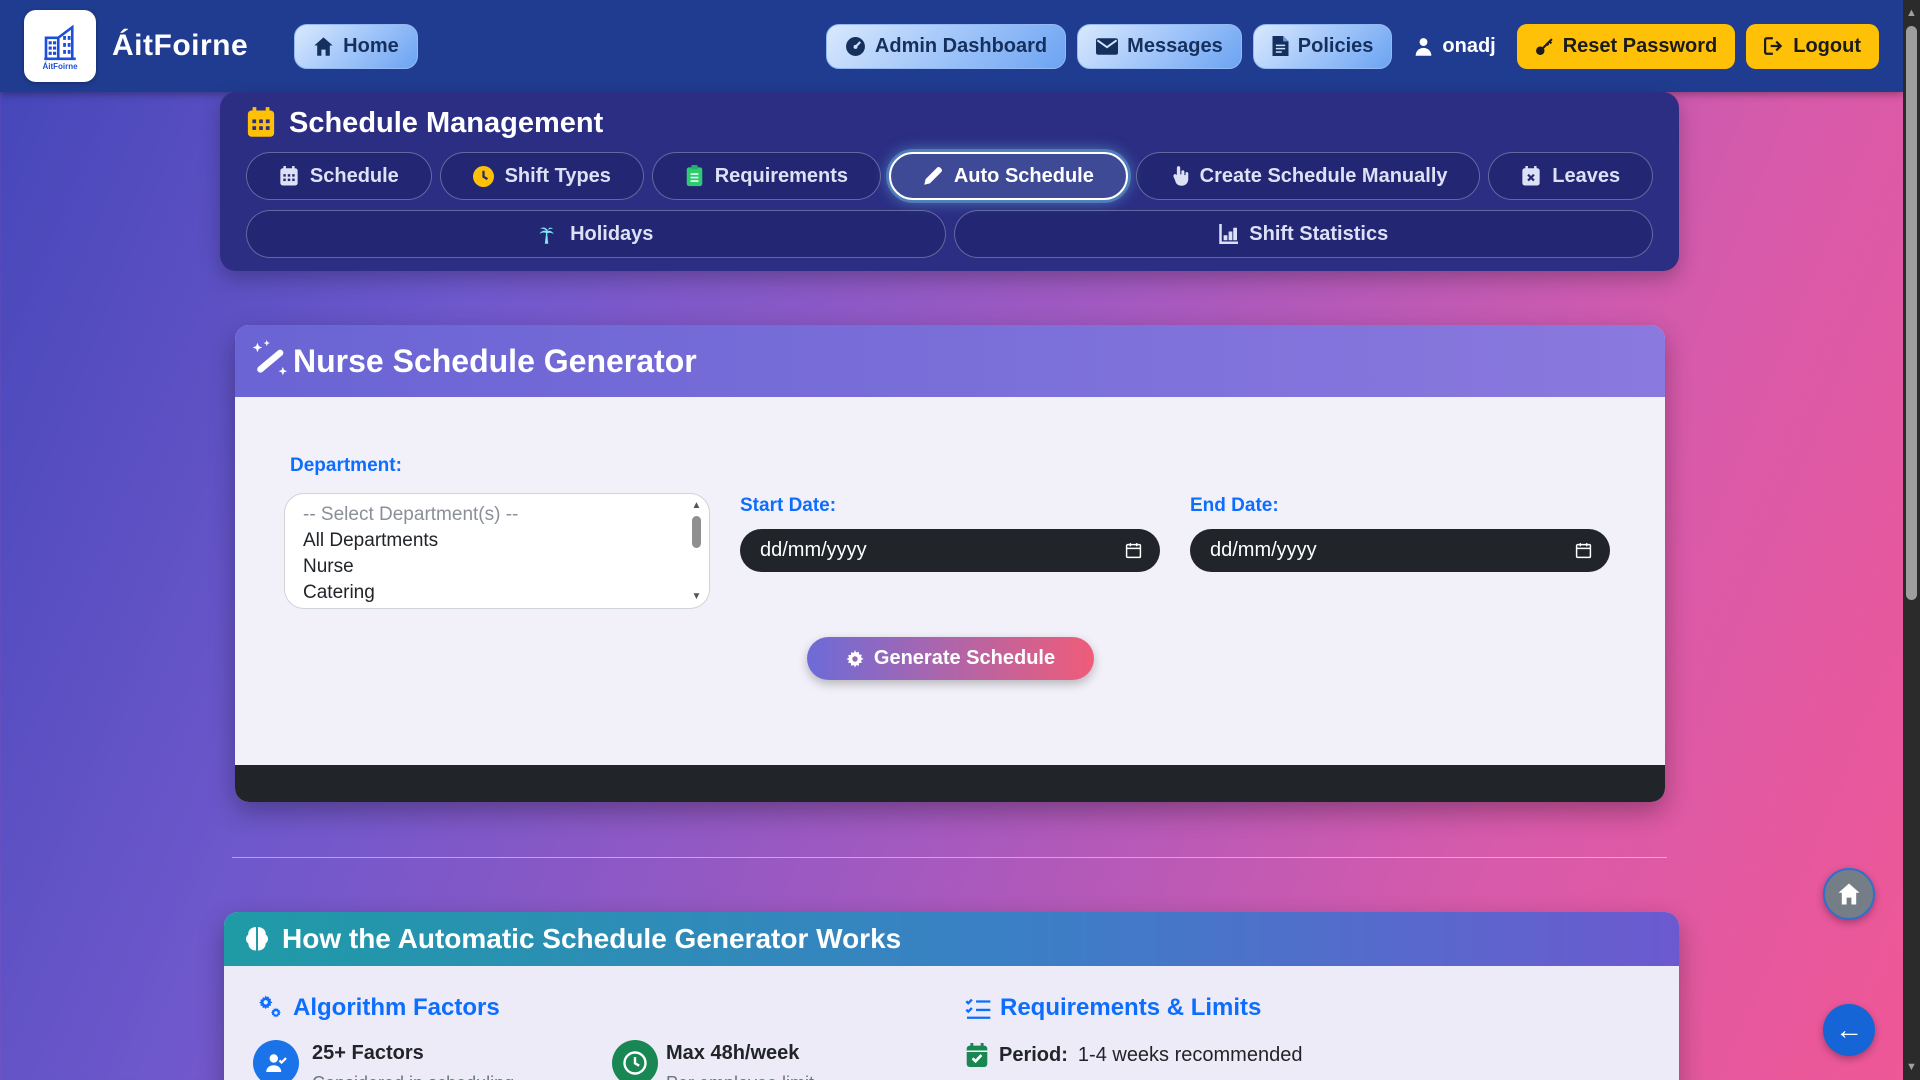 Image resolution: width=1920 pixels, height=1080 pixels. I want to click on clipboard-icon, so click(694, 176).